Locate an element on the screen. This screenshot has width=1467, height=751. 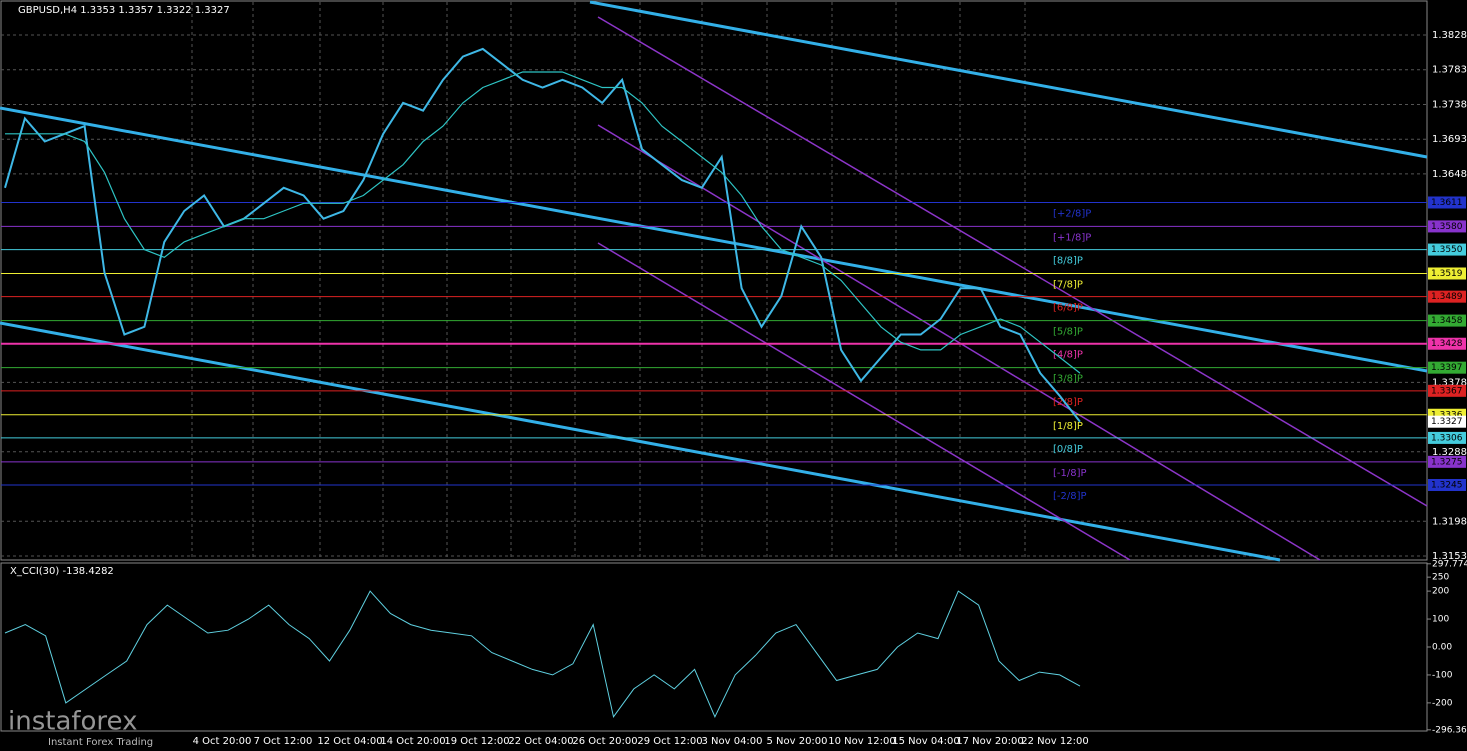
current-price-box is located at coordinates (1447, 421).